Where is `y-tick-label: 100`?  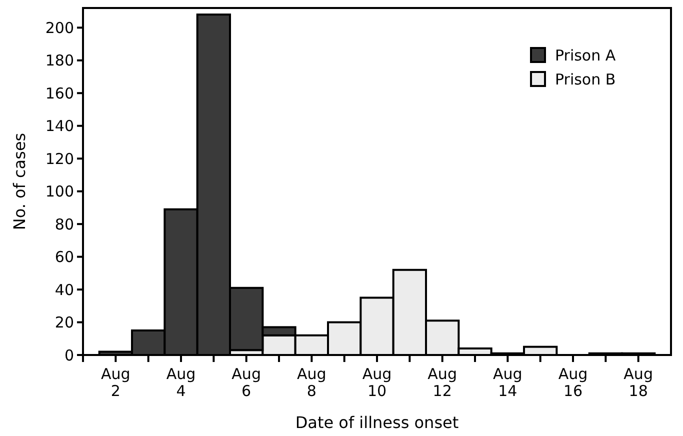
y-tick-label: 100 is located at coordinates (59, 191).